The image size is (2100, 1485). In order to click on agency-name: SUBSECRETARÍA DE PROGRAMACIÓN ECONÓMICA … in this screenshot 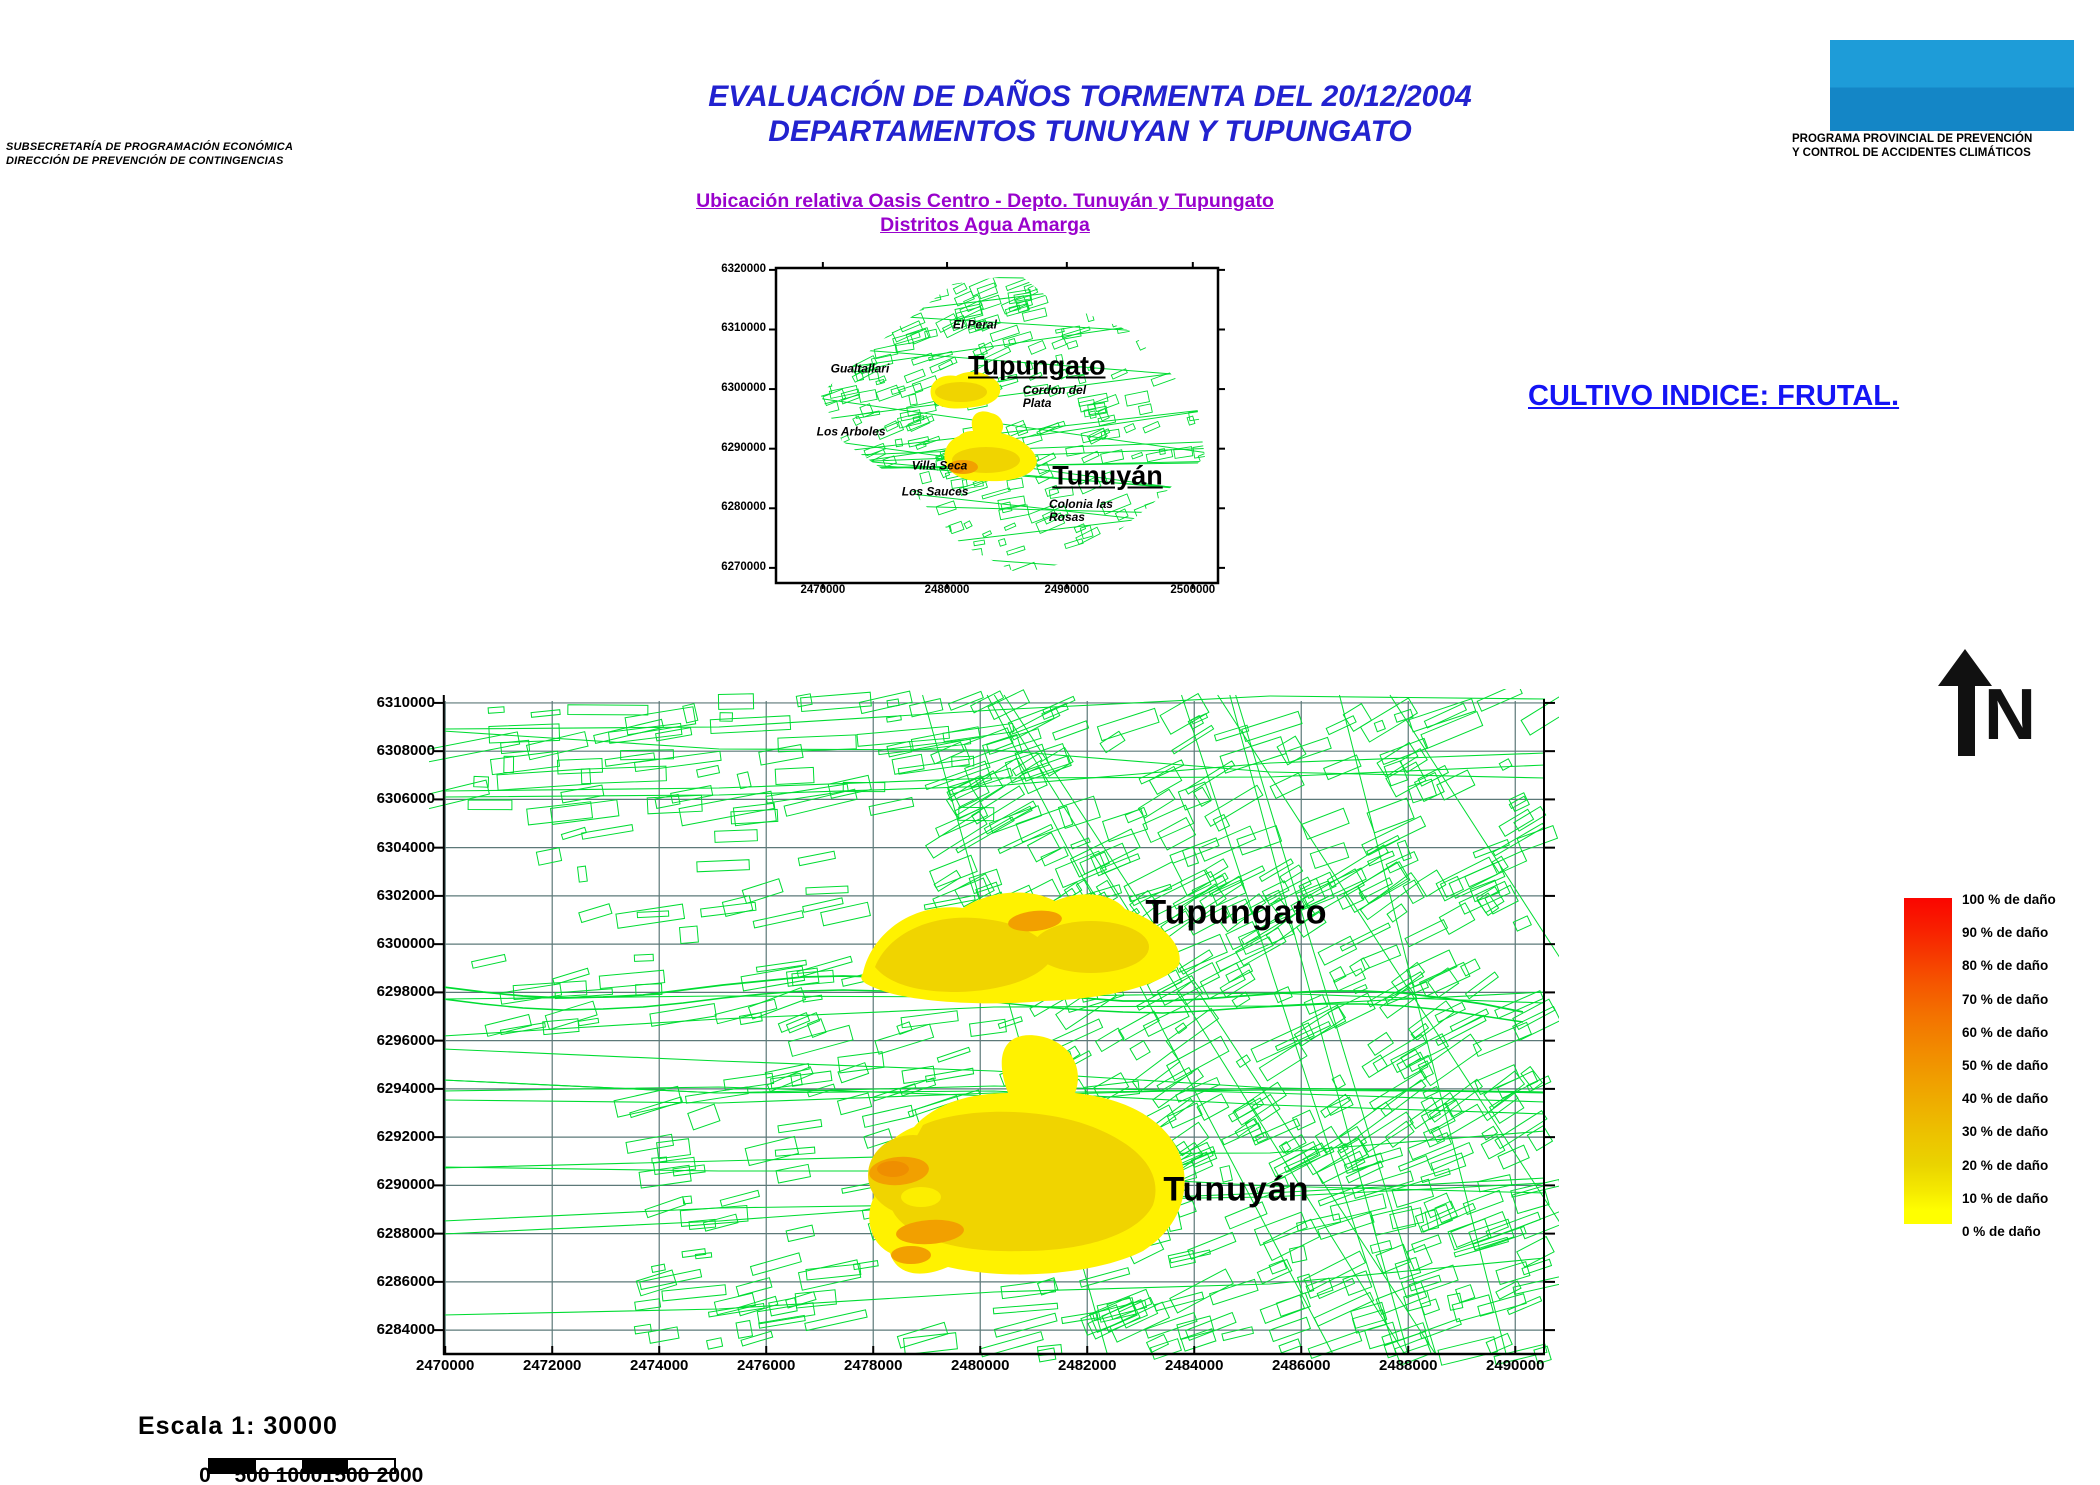, I will do `click(176, 154)`.